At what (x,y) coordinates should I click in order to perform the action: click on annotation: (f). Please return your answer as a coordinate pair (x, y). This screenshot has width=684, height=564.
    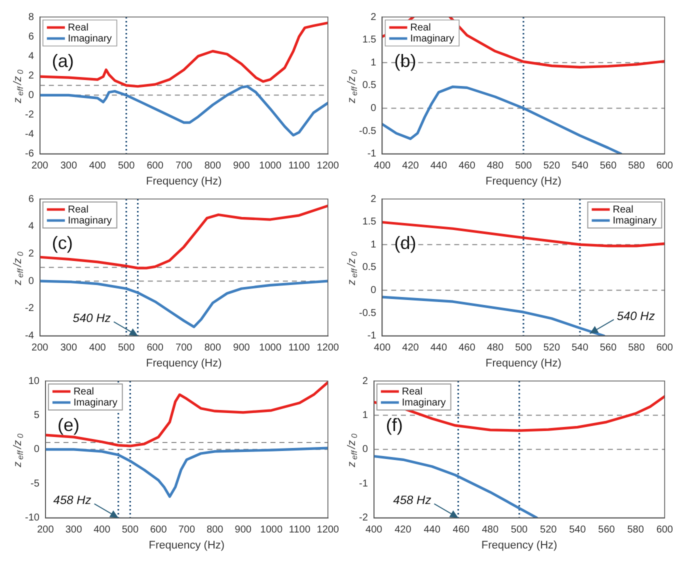
    Looking at the image, I should click on (394, 425).